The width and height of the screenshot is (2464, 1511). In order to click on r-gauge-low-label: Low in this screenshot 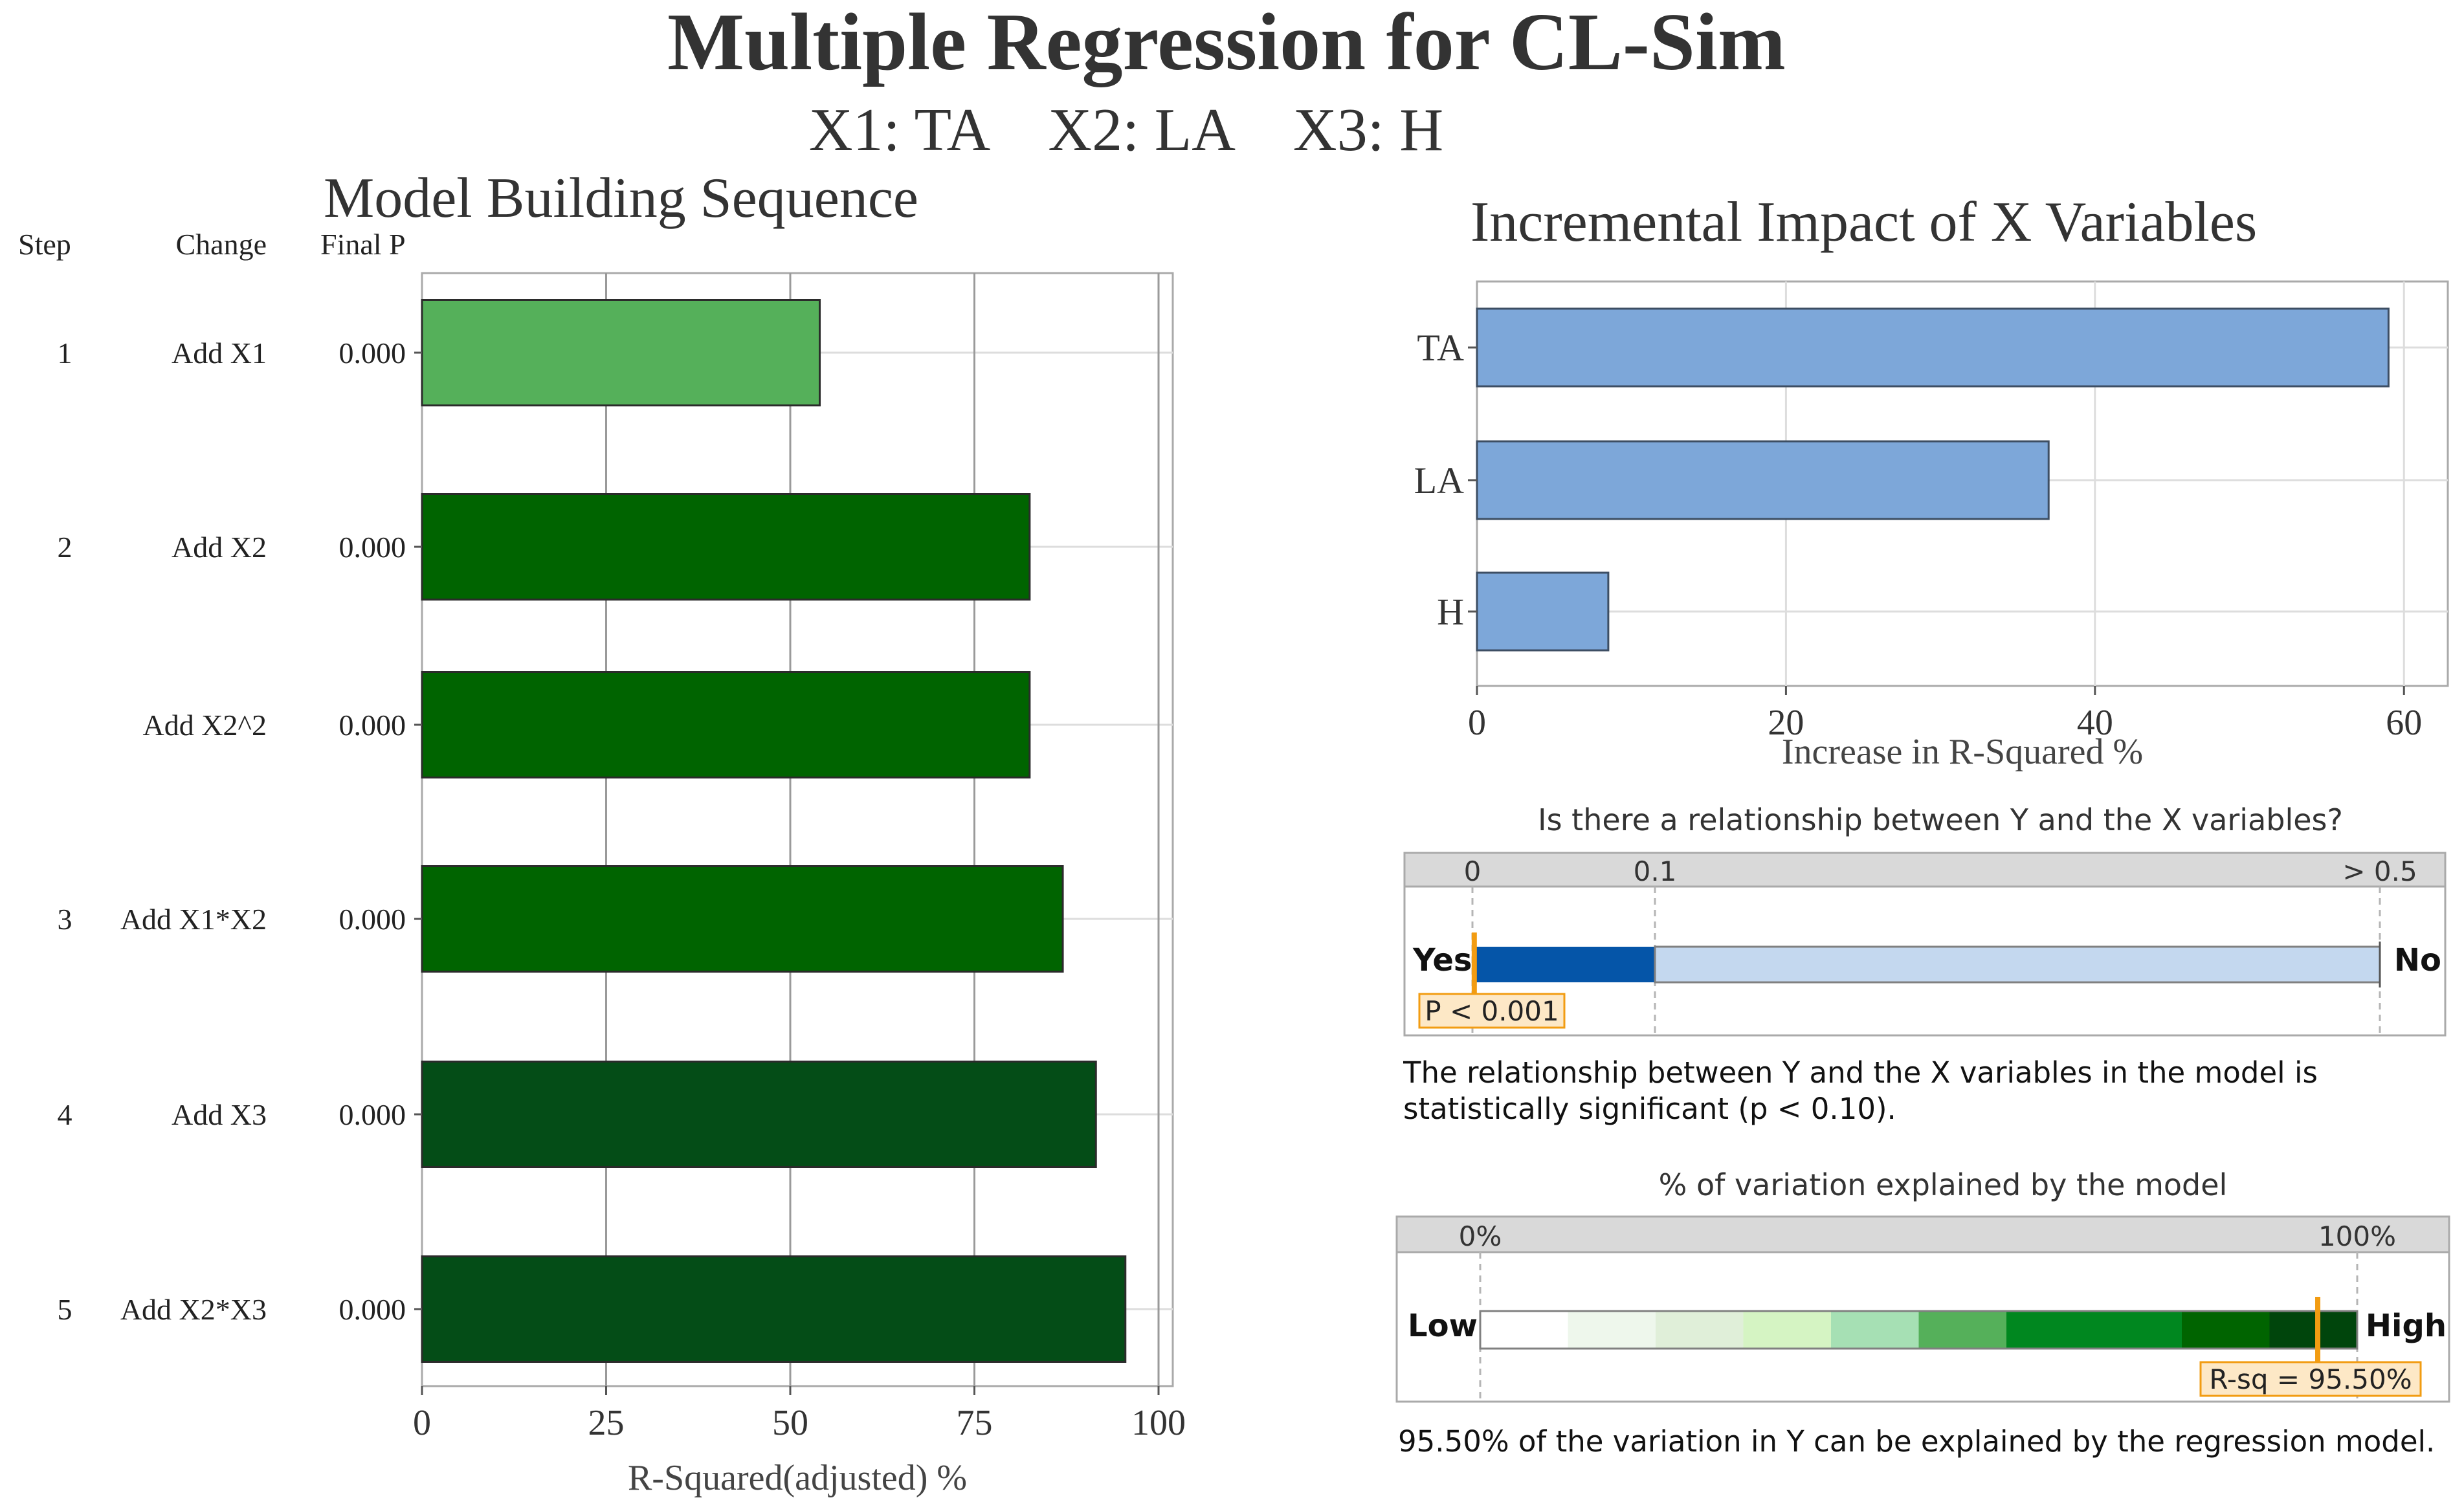, I will do `click(1443, 1326)`.